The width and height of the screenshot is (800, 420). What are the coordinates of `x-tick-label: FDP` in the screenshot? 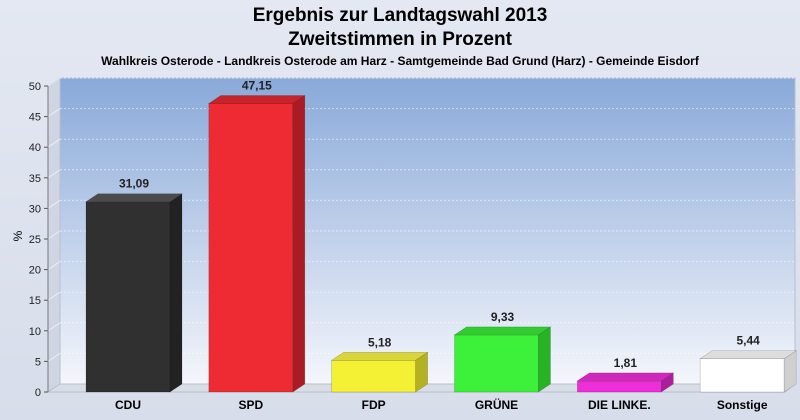 It's located at (374, 405).